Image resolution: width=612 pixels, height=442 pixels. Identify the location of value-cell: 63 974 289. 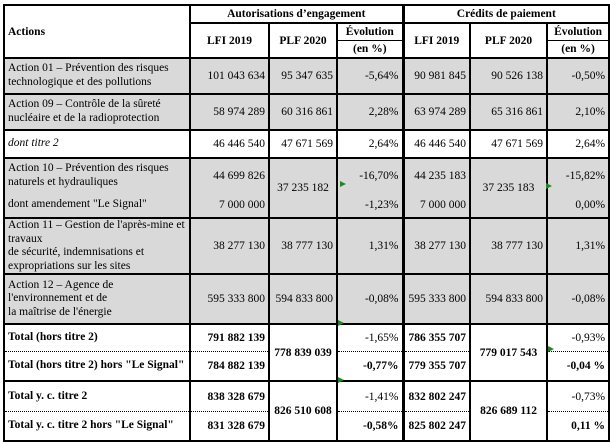
(436, 112).